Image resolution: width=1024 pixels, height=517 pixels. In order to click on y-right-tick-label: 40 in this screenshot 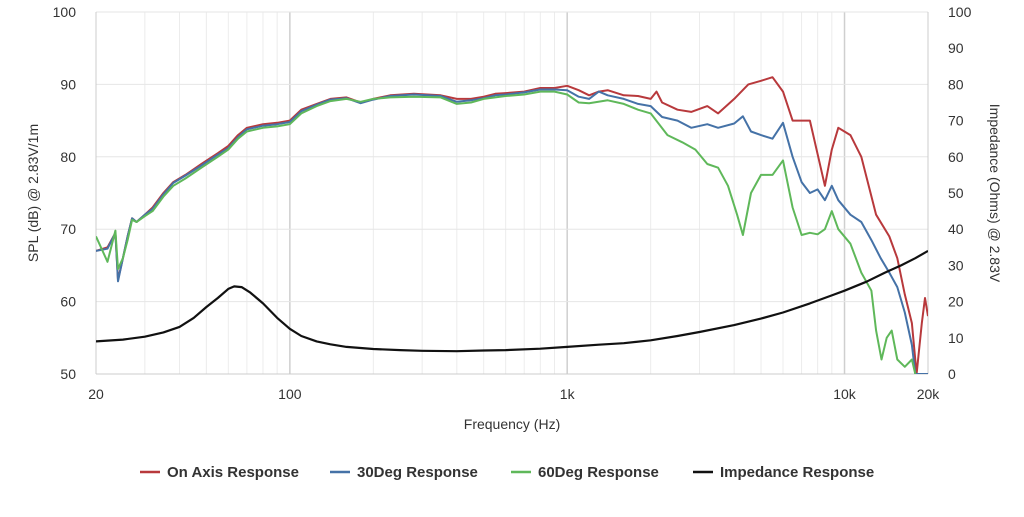, I will do `click(956, 229)`.